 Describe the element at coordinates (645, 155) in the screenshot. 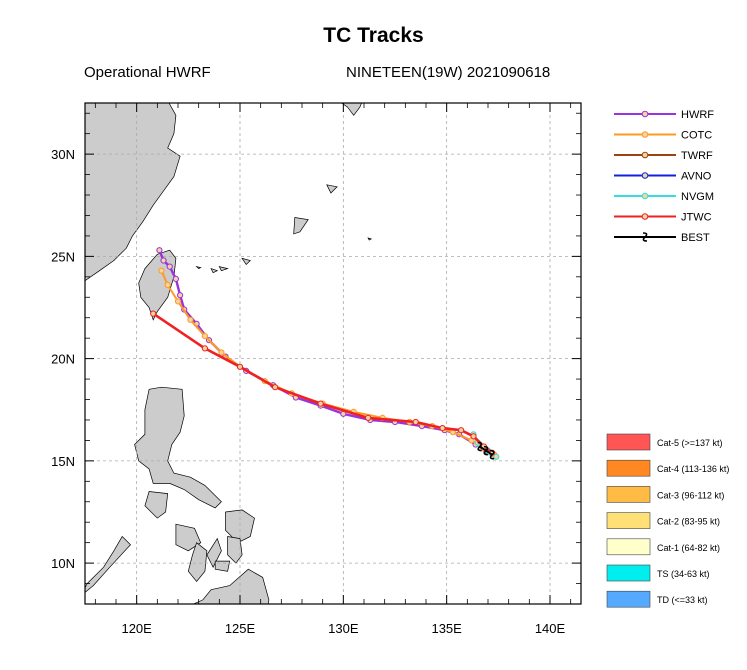

I see `legend-marker-twrf` at that location.